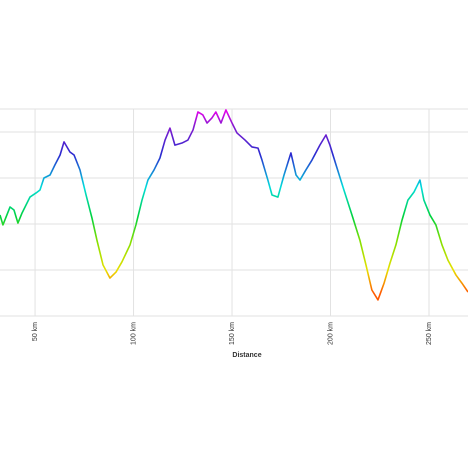 The image size is (468, 468). I want to click on x-tick-label: 100 km, so click(133, 333).